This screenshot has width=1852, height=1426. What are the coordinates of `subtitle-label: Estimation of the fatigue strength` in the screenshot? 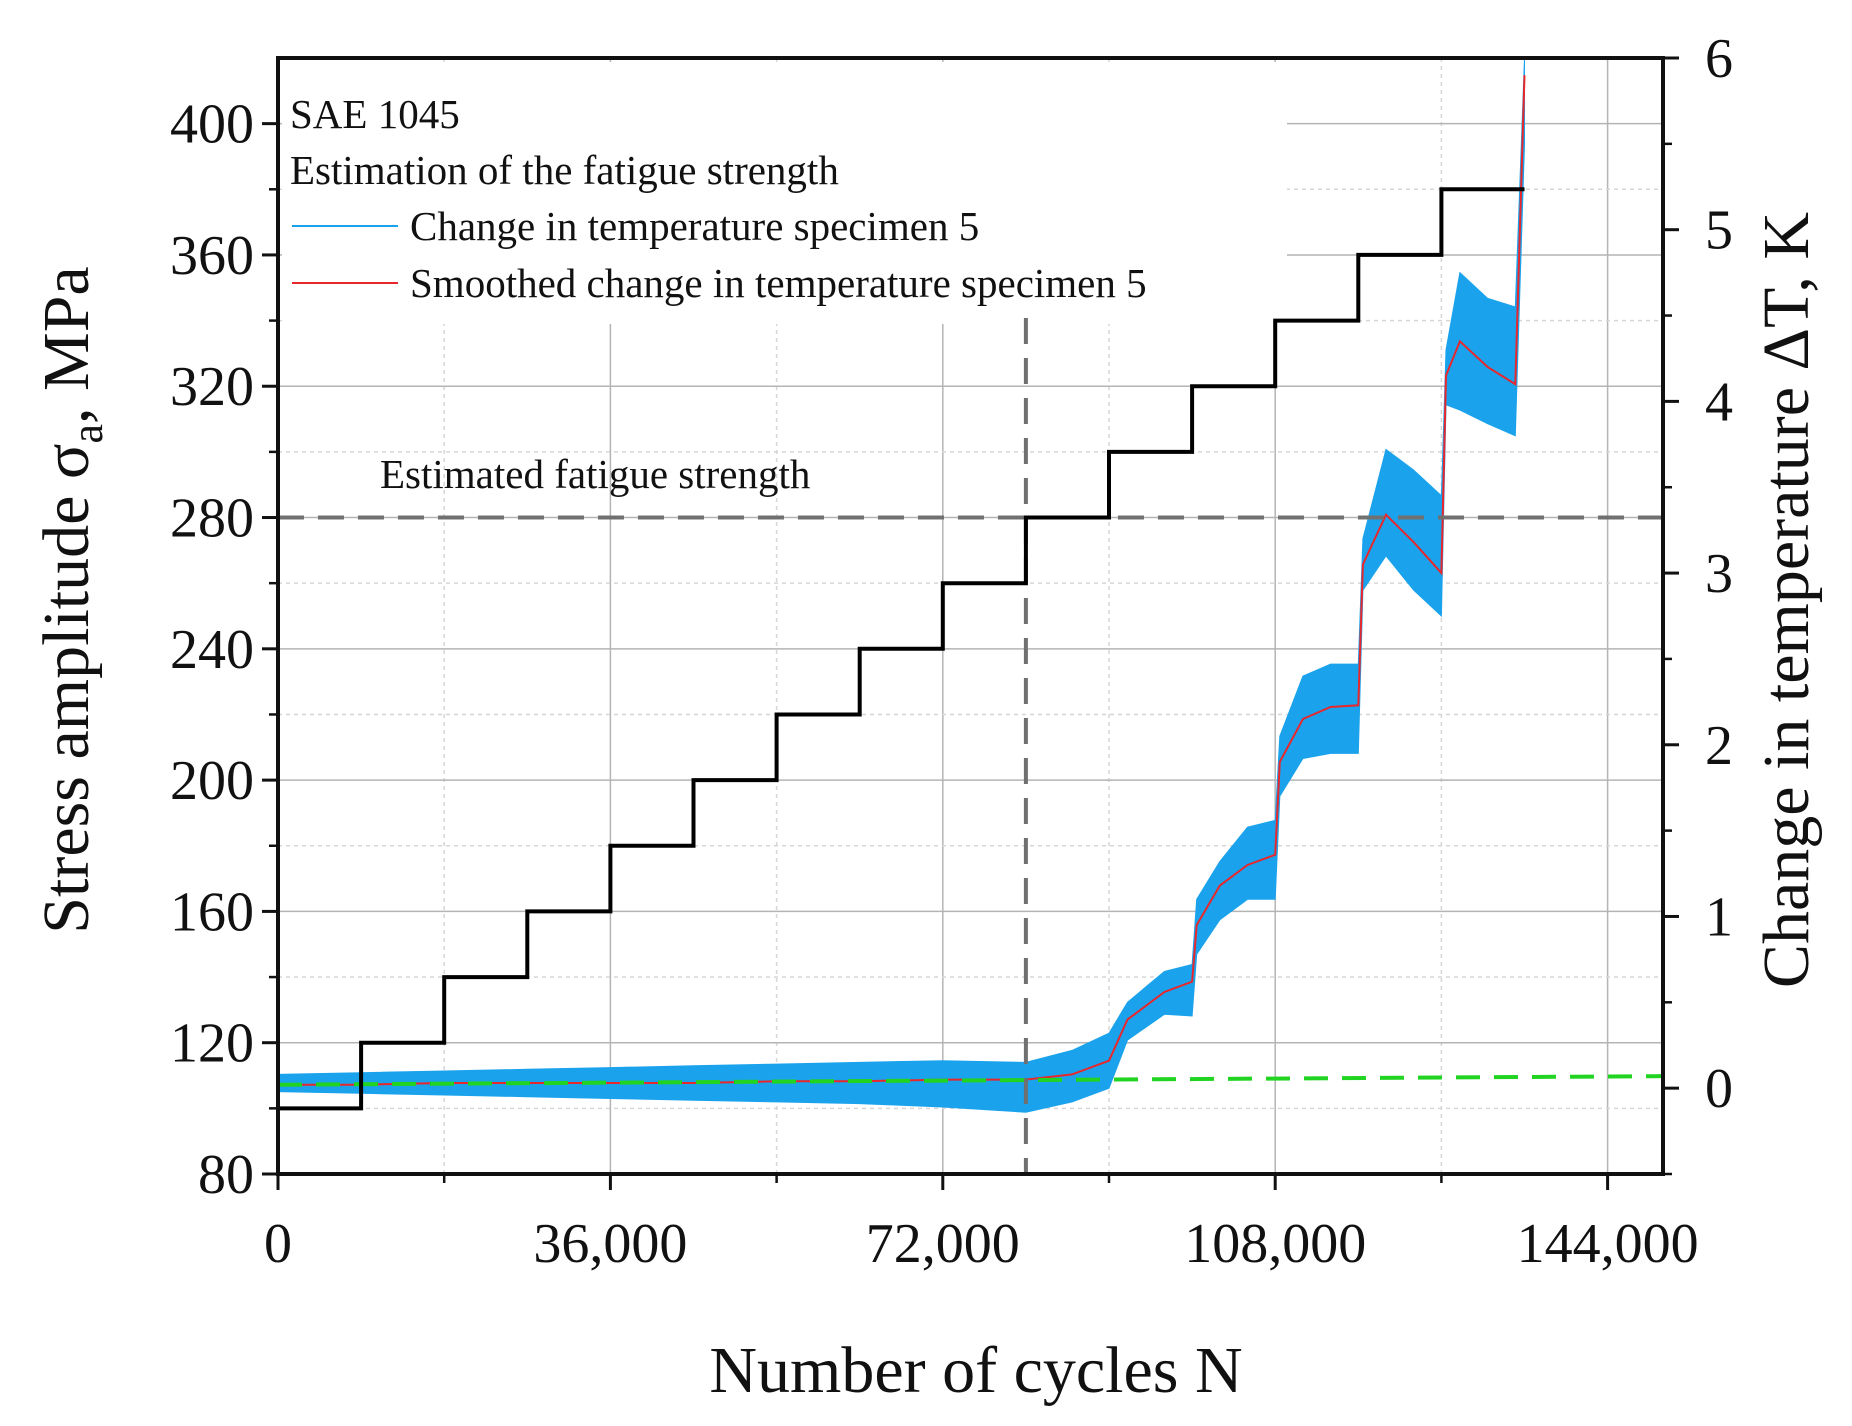 It's located at (564, 170).